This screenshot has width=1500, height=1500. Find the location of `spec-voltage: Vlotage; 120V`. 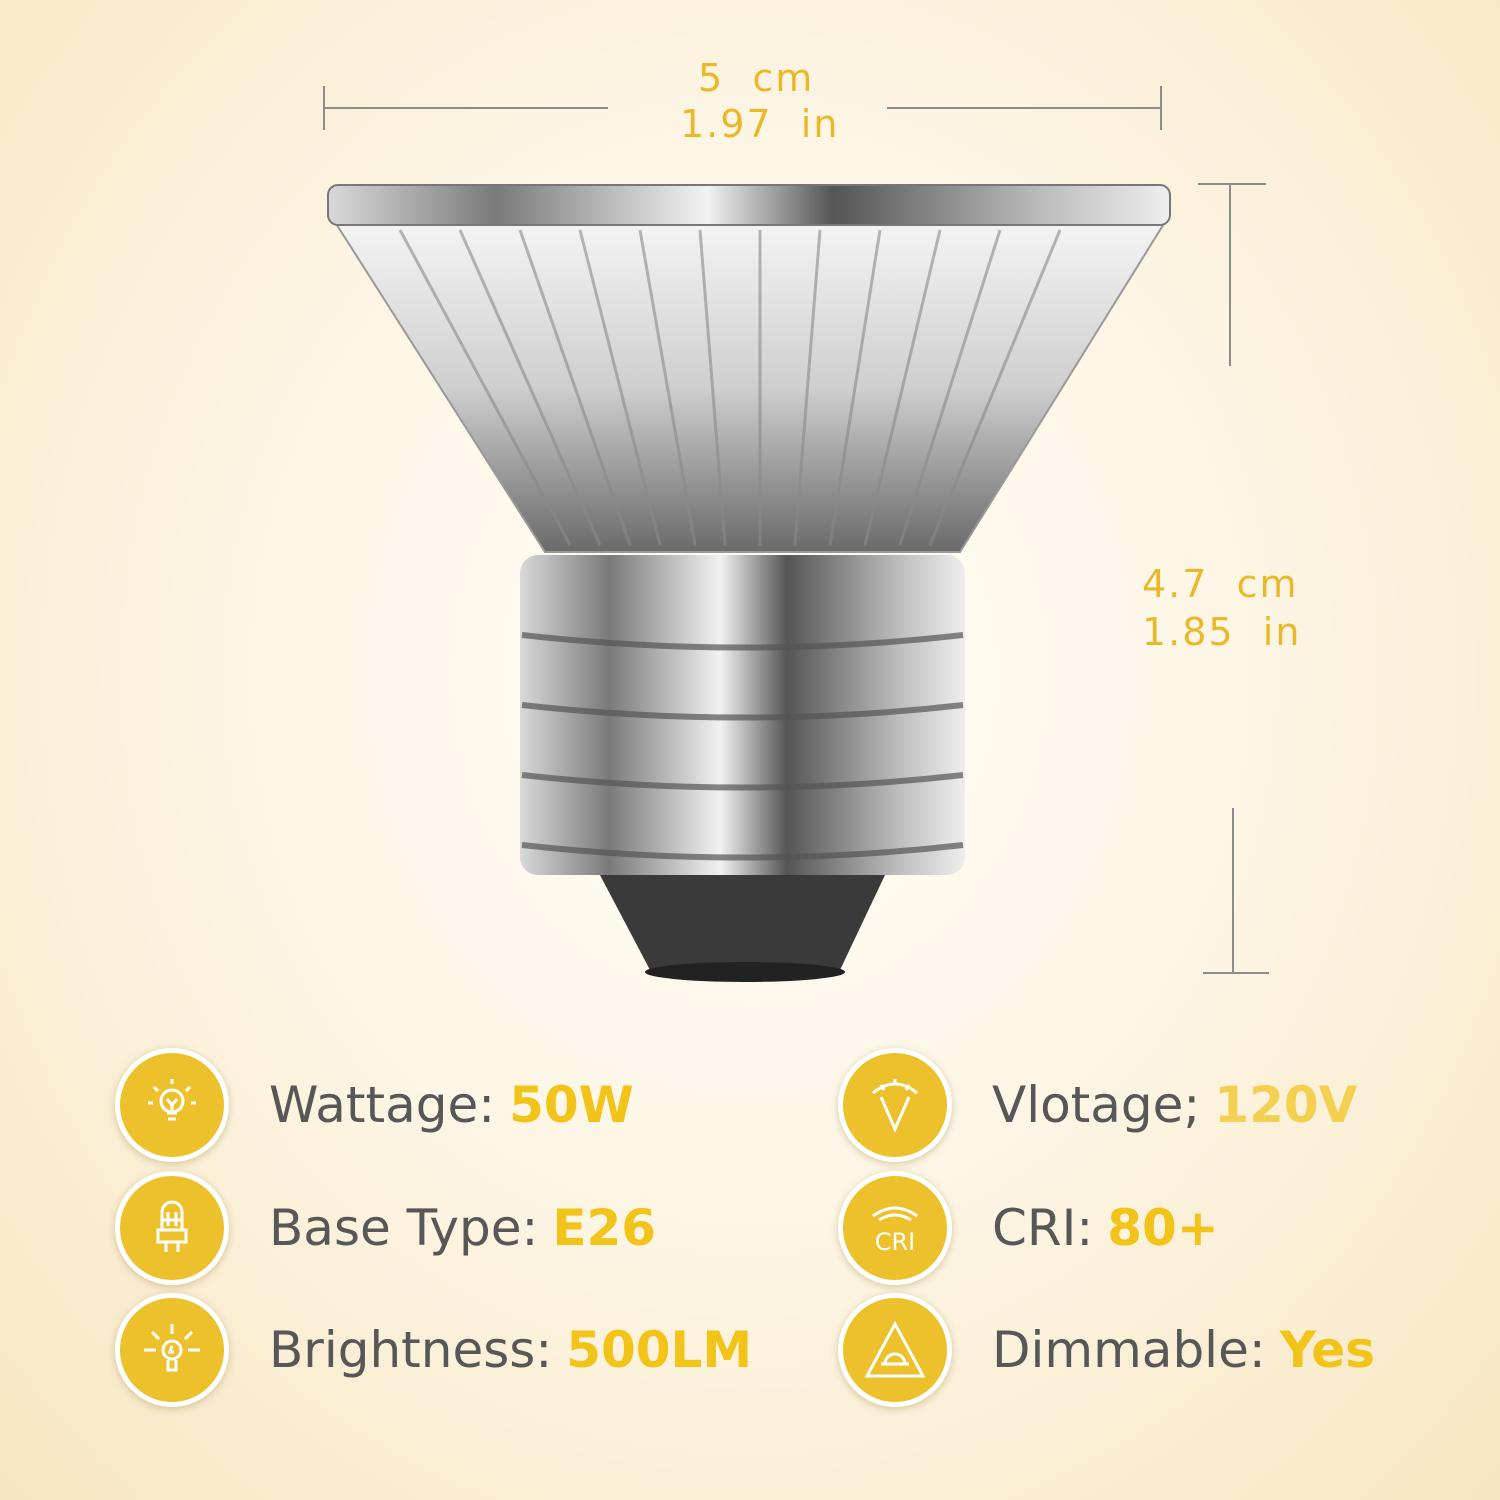

spec-voltage: Vlotage; 120V is located at coordinates (1098, 1105).